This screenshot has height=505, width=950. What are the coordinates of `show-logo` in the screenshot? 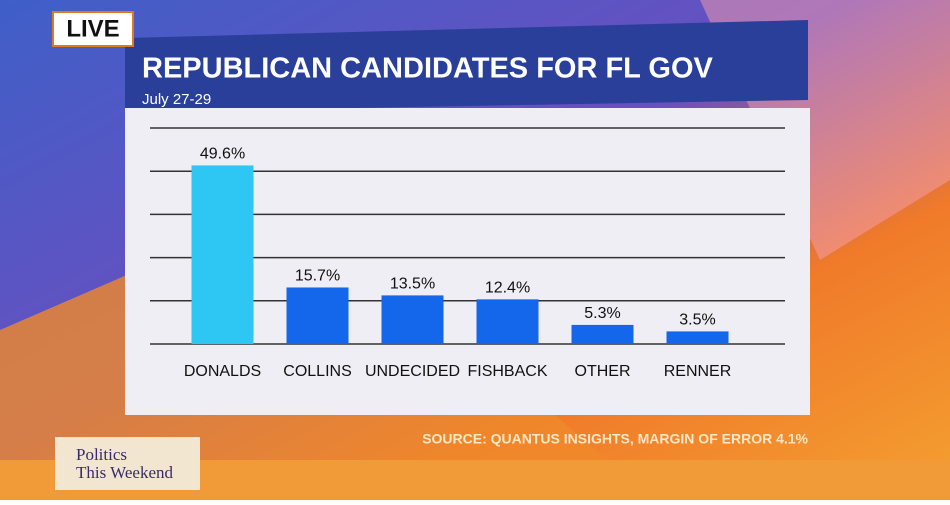 It's located at (127, 463).